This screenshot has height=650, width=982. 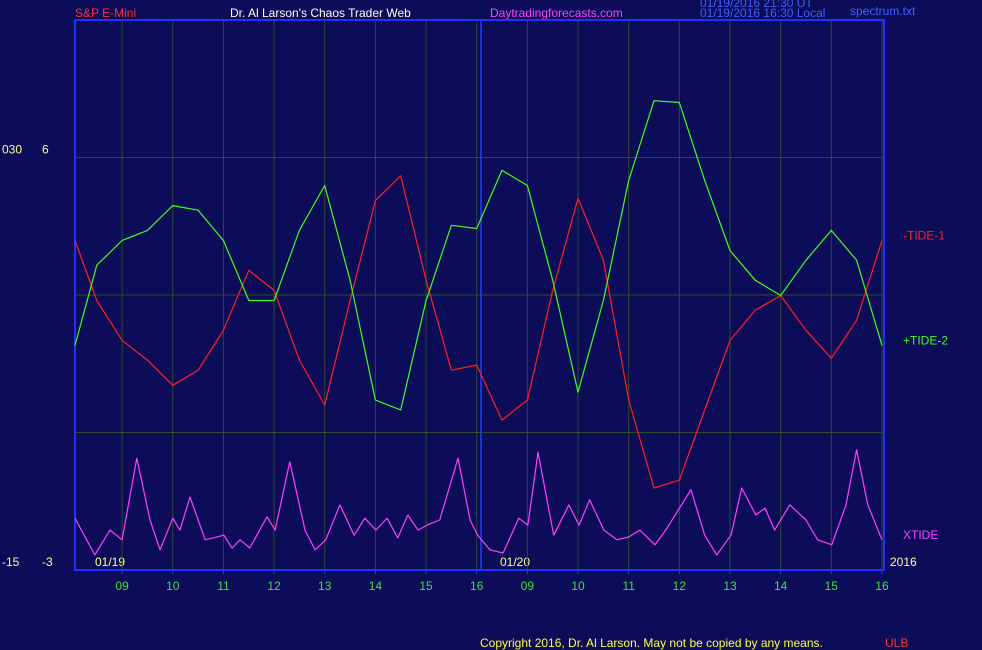 I want to click on legend-label: XTIDE, so click(x=920, y=535).